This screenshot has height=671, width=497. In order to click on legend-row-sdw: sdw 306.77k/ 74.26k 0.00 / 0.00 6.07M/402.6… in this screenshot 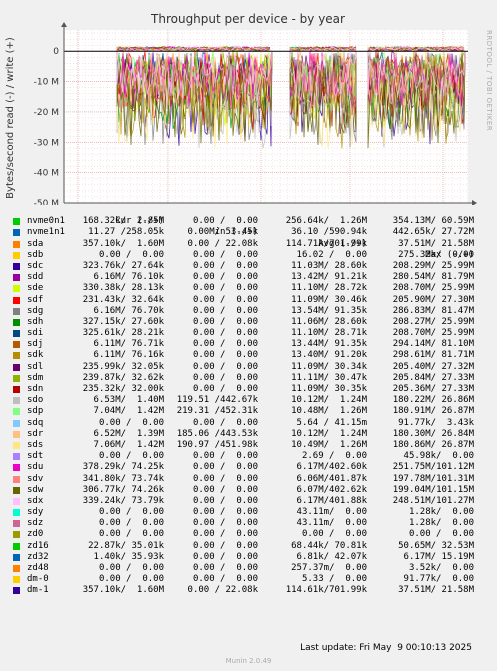, I will do `click(250, 490)`.